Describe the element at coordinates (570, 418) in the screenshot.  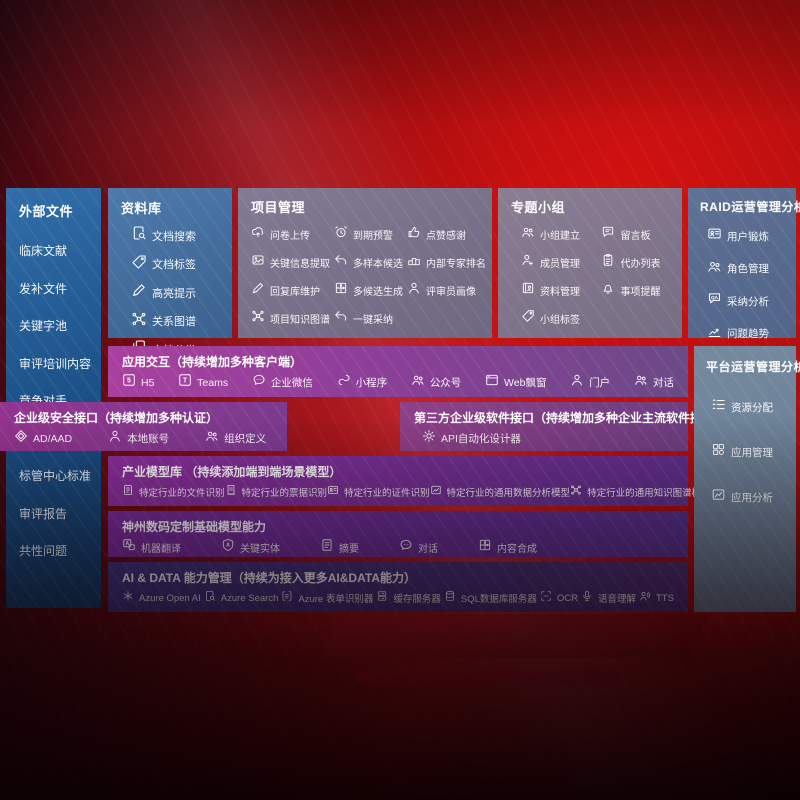
I see `row-title: 第三方企业级软件接口（持续增加多种企业主流软件接口）` at that location.